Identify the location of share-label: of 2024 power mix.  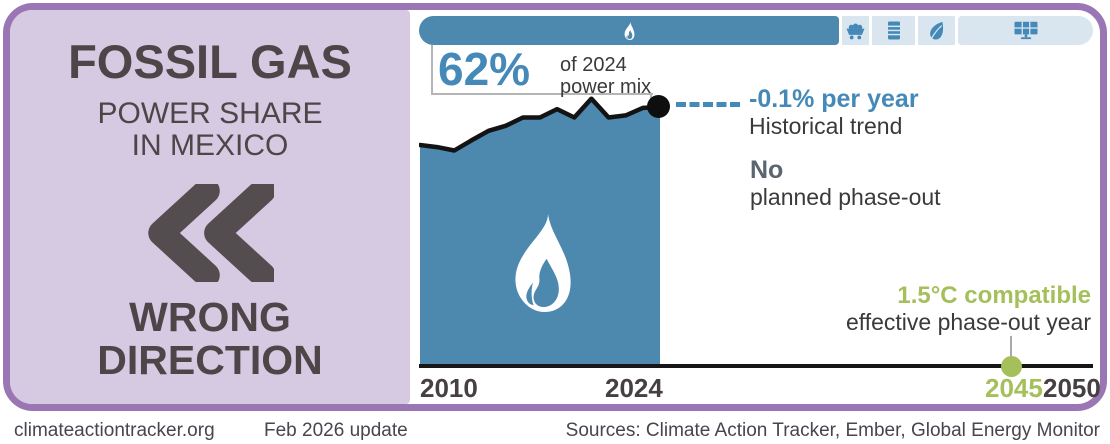
(605, 76).